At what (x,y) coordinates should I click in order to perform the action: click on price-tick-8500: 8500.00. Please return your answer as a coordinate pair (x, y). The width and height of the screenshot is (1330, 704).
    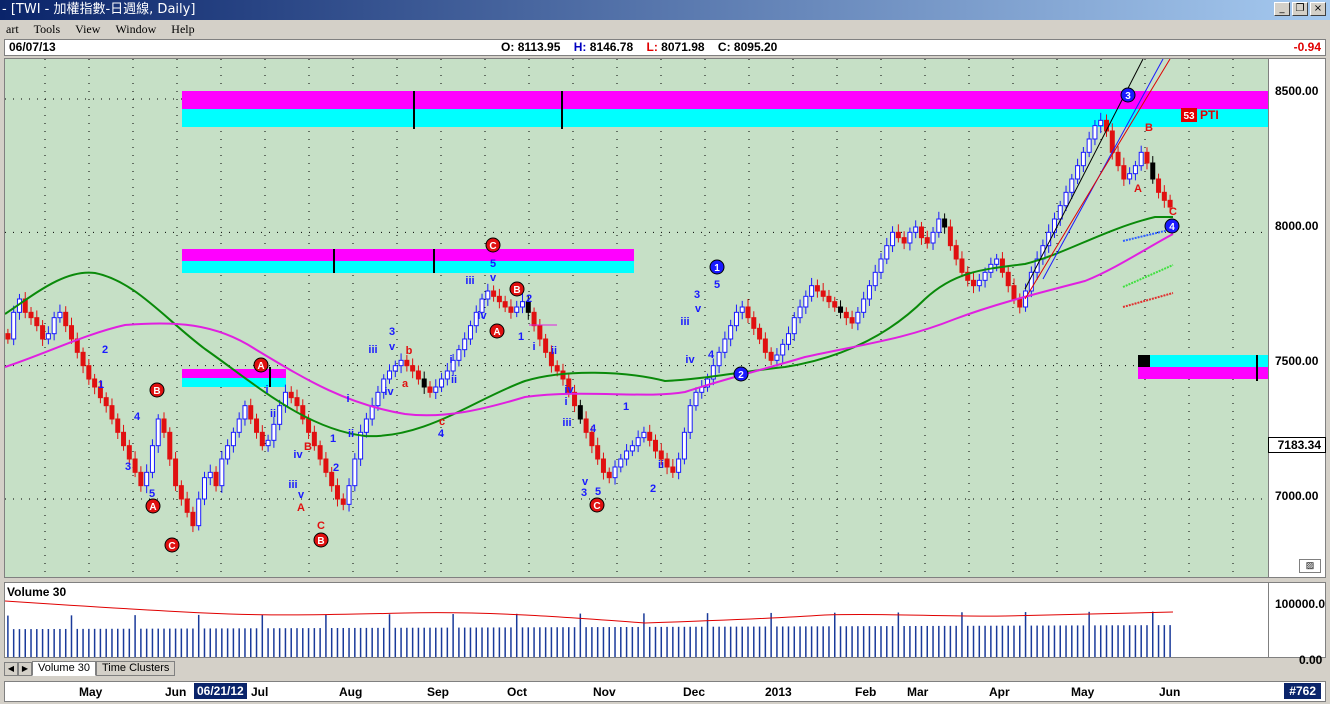
    Looking at the image, I should click on (1297, 91).